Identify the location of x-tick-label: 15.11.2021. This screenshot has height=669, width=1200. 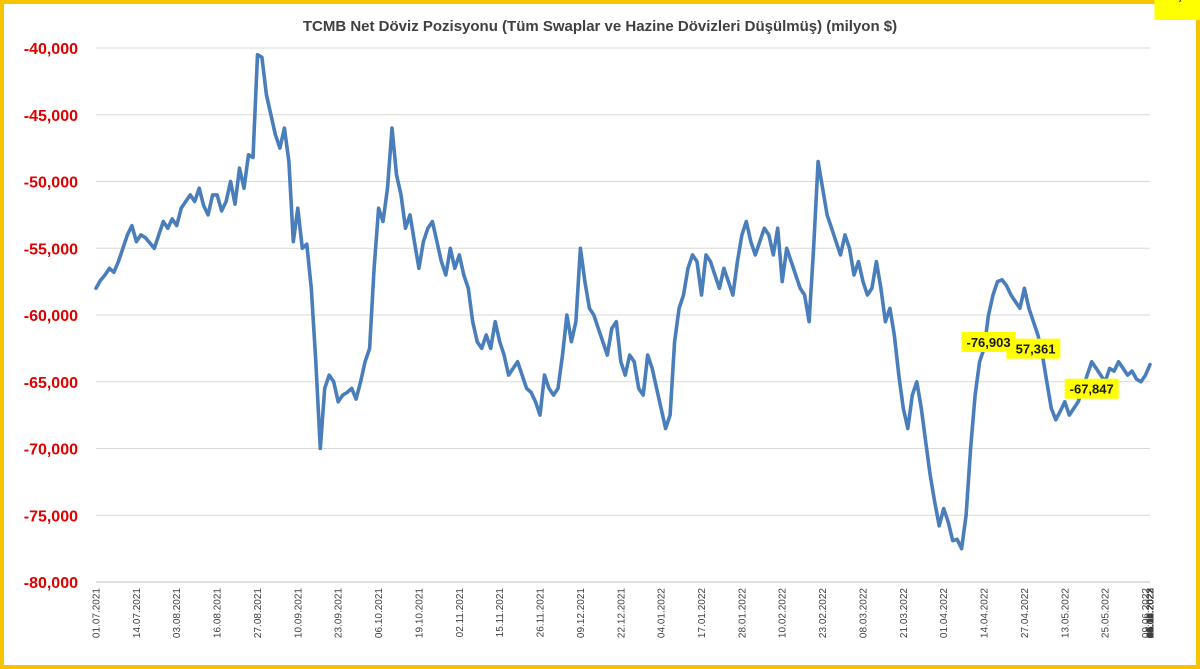
(500, 613).